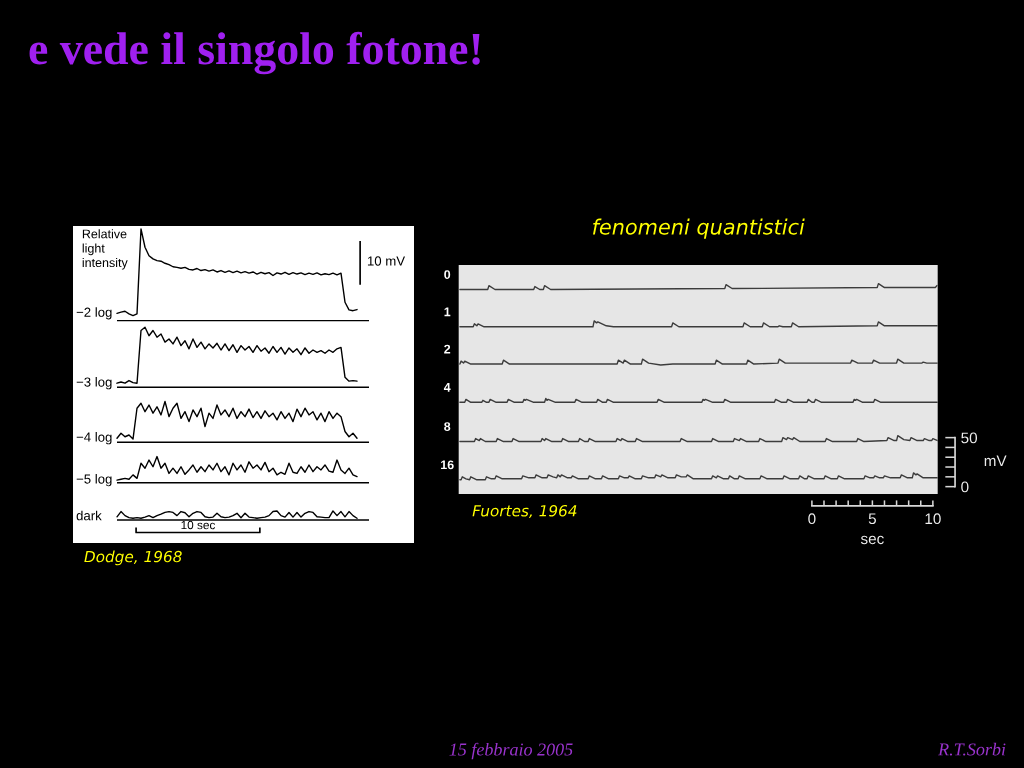 Image resolution: width=1024 pixels, height=768 pixels. Describe the element at coordinates (812, 519) in the screenshot. I see `x-tick-label: 0` at that location.